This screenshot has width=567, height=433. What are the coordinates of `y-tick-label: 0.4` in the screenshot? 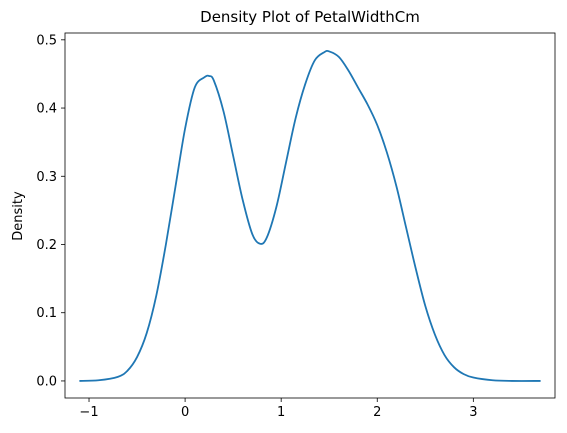 It's located at (46, 109).